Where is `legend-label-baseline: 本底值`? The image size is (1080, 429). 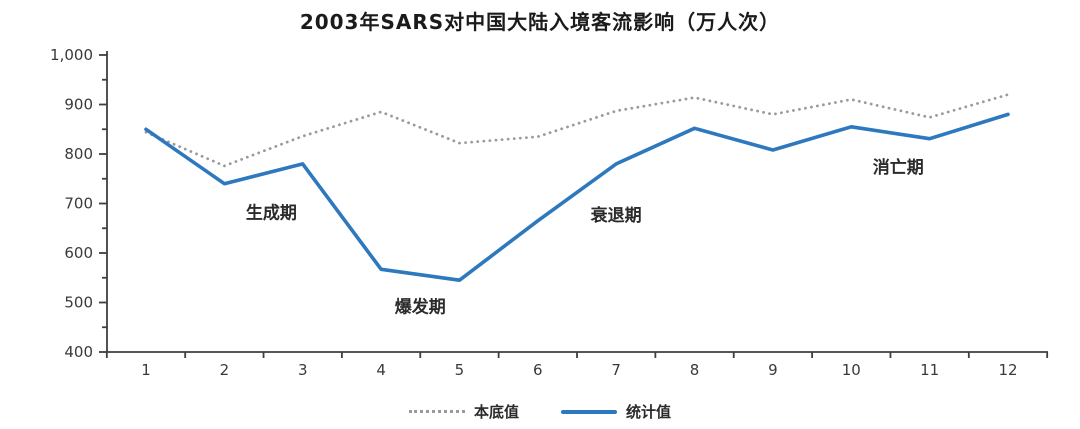
legend-label-baseline: 本底值 is located at coordinates (496, 412).